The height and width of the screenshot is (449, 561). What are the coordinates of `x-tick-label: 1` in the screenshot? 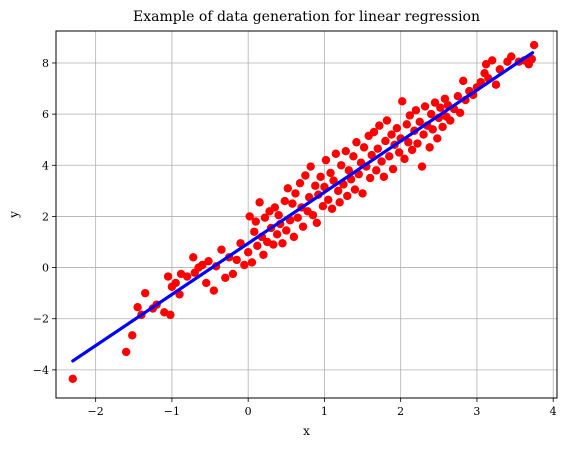 It's located at (324, 411).